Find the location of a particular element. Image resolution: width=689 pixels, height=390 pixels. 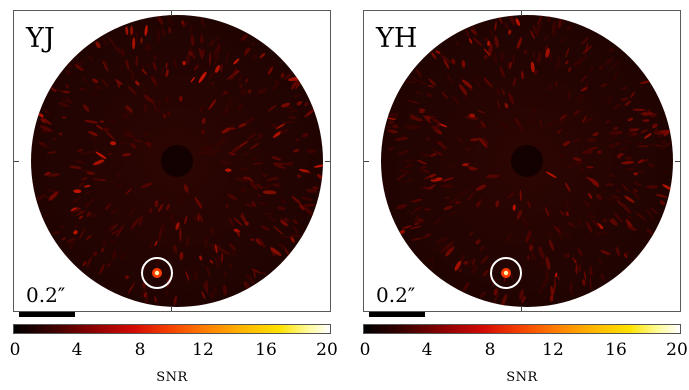

colorbar-yh is located at coordinates (522, 329).